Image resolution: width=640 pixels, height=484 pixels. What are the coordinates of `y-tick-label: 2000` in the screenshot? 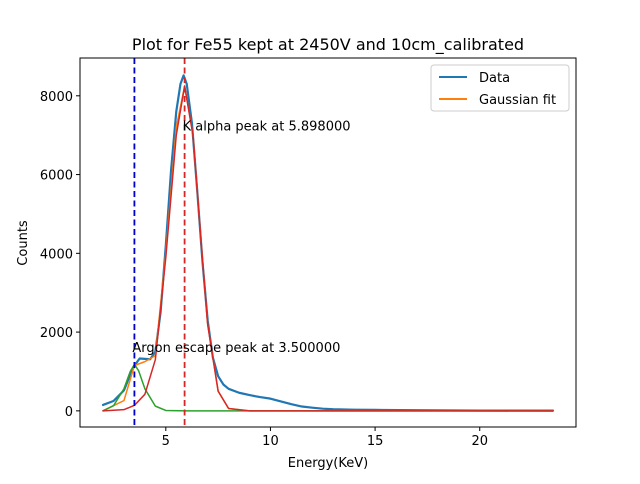 It's located at (56, 333).